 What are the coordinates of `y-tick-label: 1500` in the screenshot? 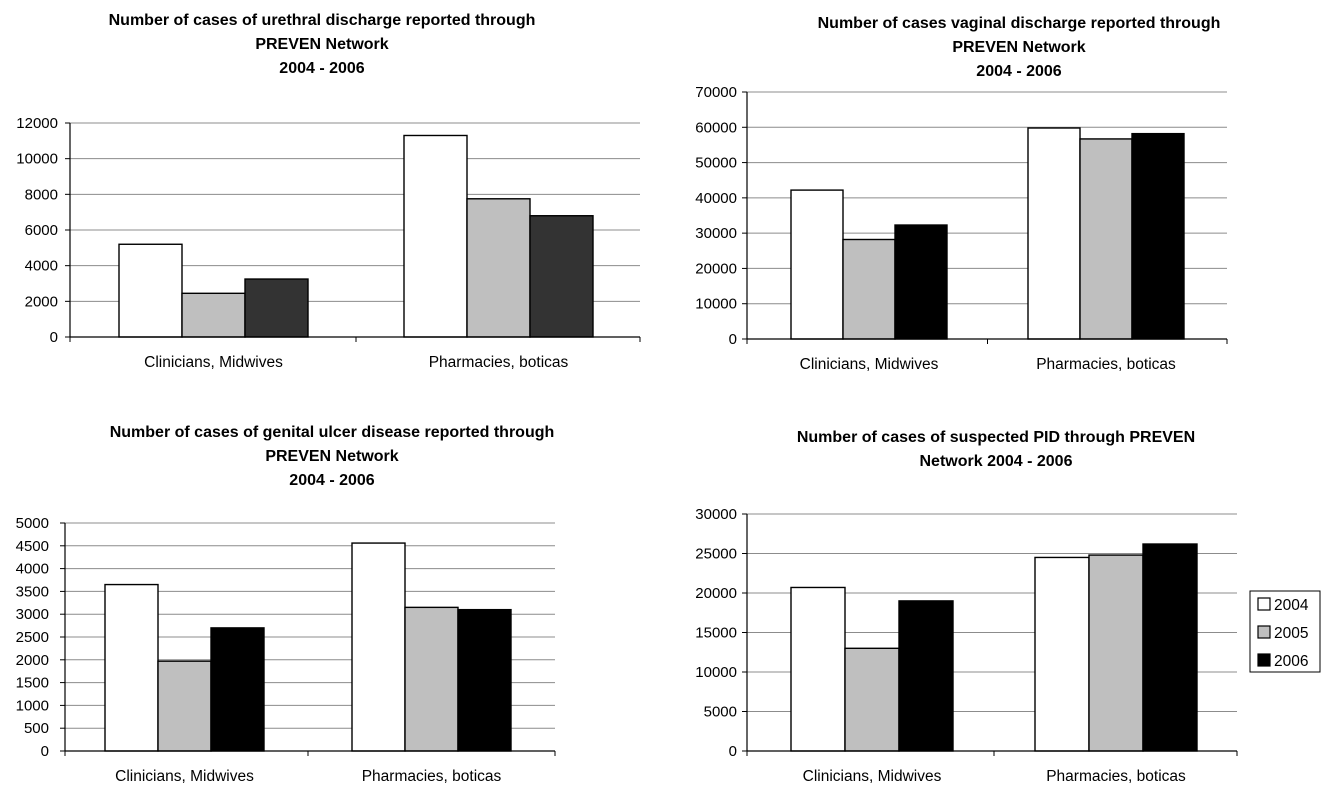 It's located at (32, 683).